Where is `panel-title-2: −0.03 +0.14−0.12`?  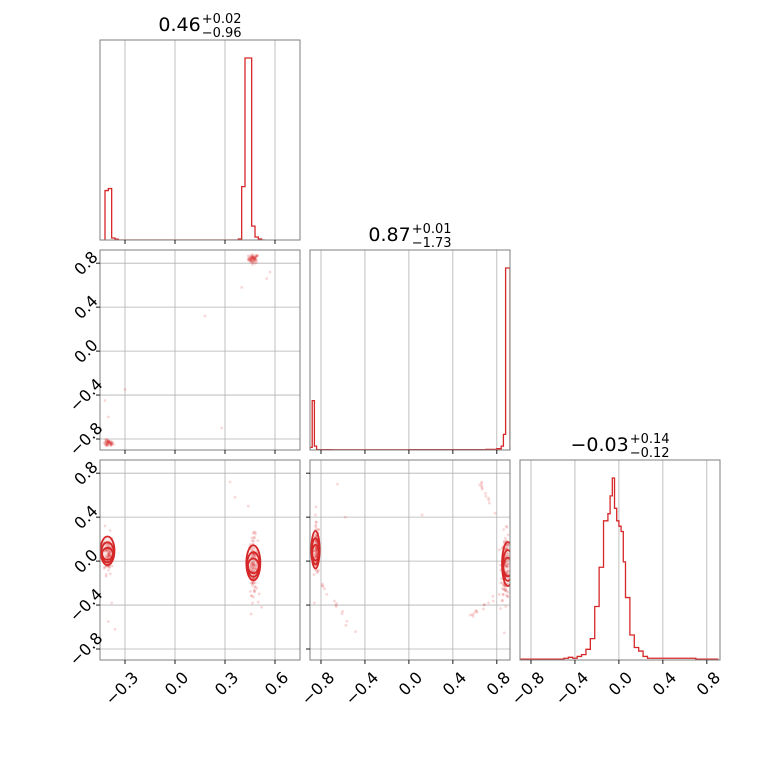
panel-title-2: −0.03 +0.14−0.12 is located at coordinates (620, 446).